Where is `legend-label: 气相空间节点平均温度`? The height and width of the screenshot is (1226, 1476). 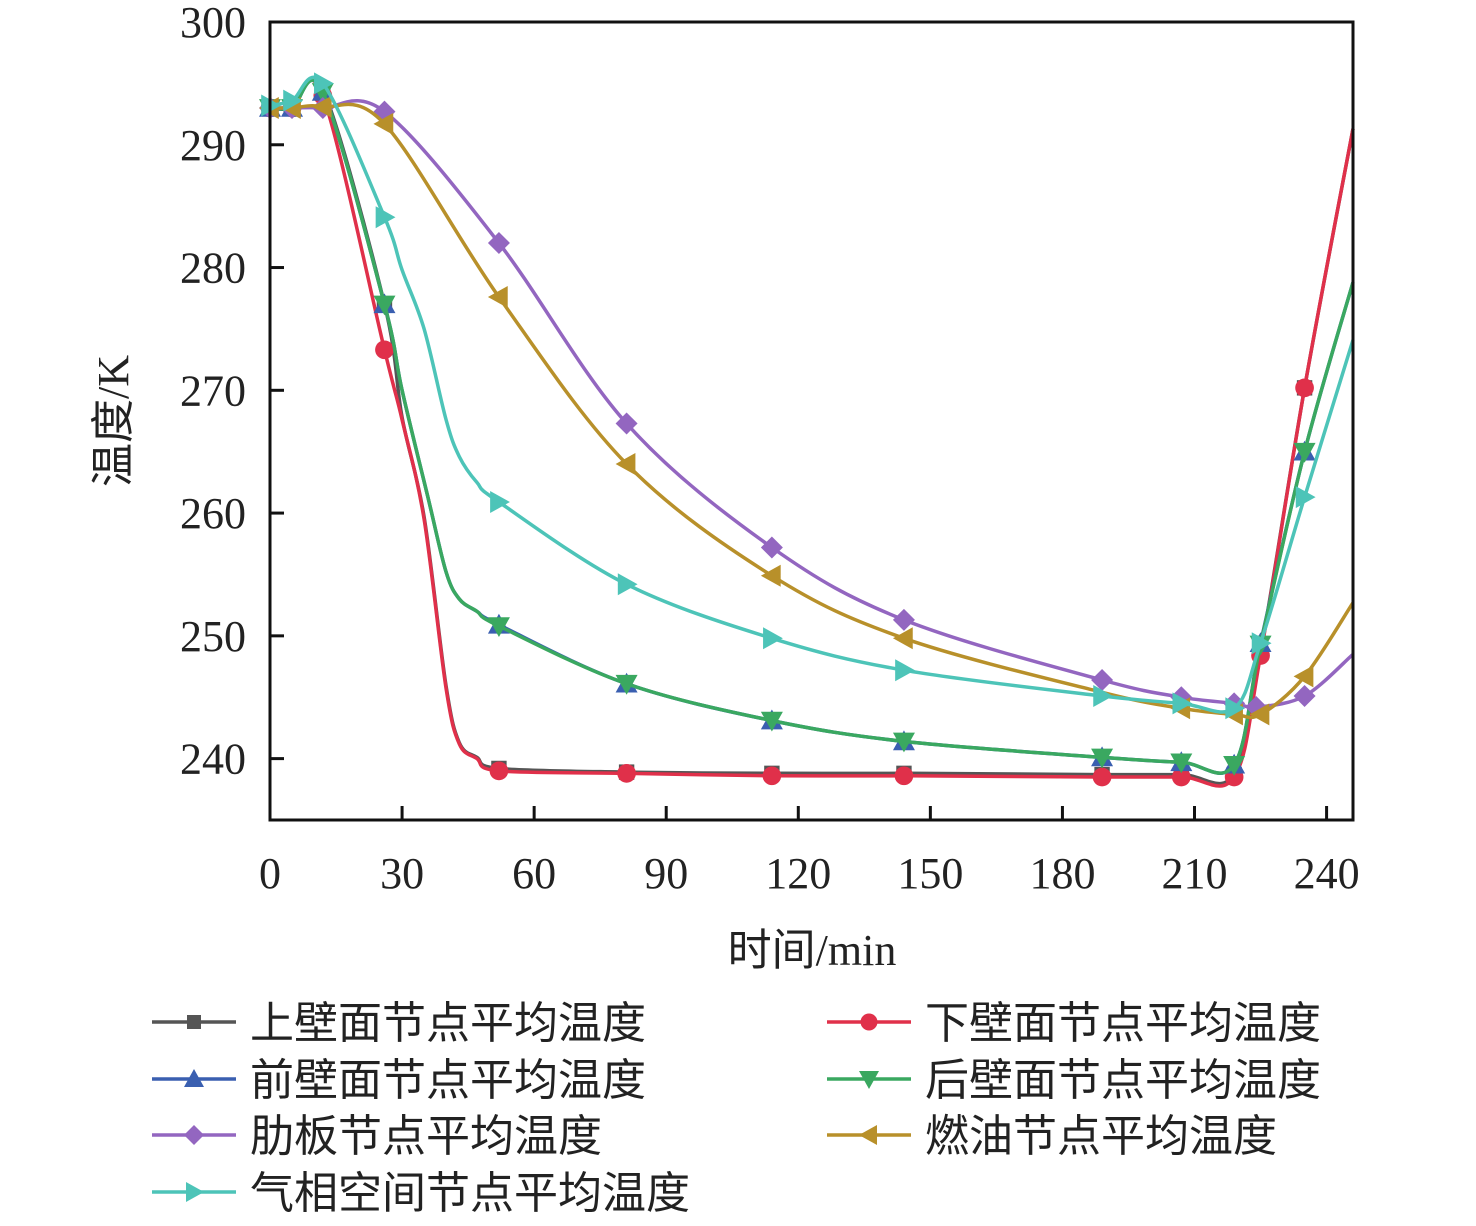
legend-label: 气相空间节点平均温度 is located at coordinates (470, 1193).